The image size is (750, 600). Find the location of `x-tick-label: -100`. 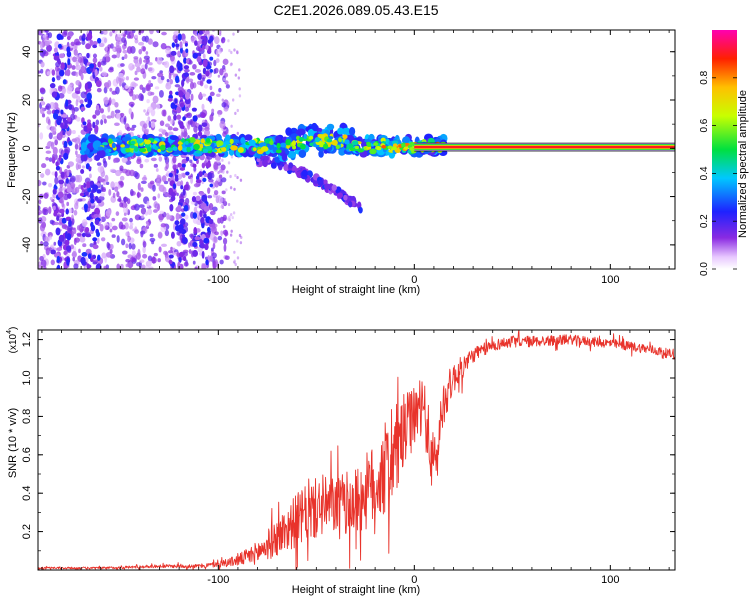

x-tick-label: -100 is located at coordinates (218, 580).